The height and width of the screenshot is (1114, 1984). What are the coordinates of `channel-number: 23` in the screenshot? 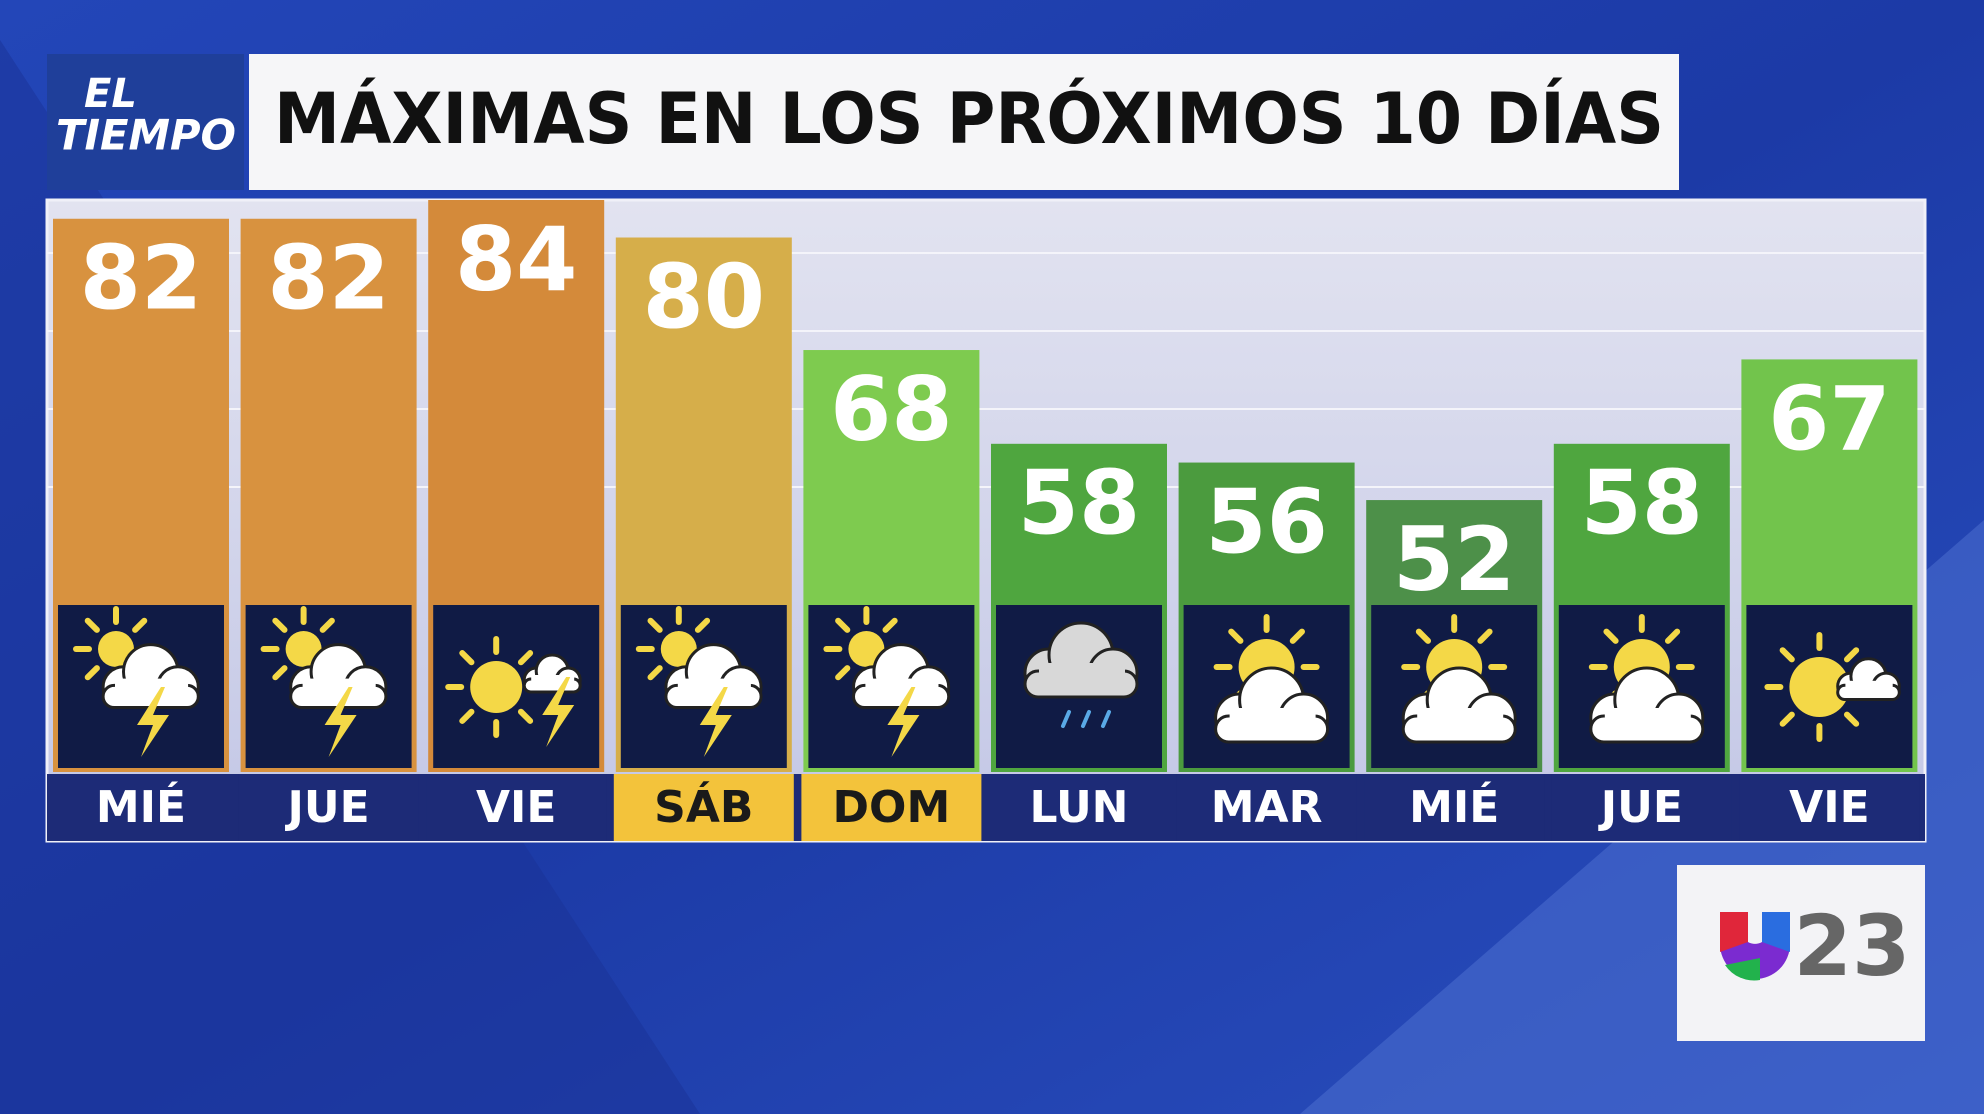 It's located at (1852, 946).